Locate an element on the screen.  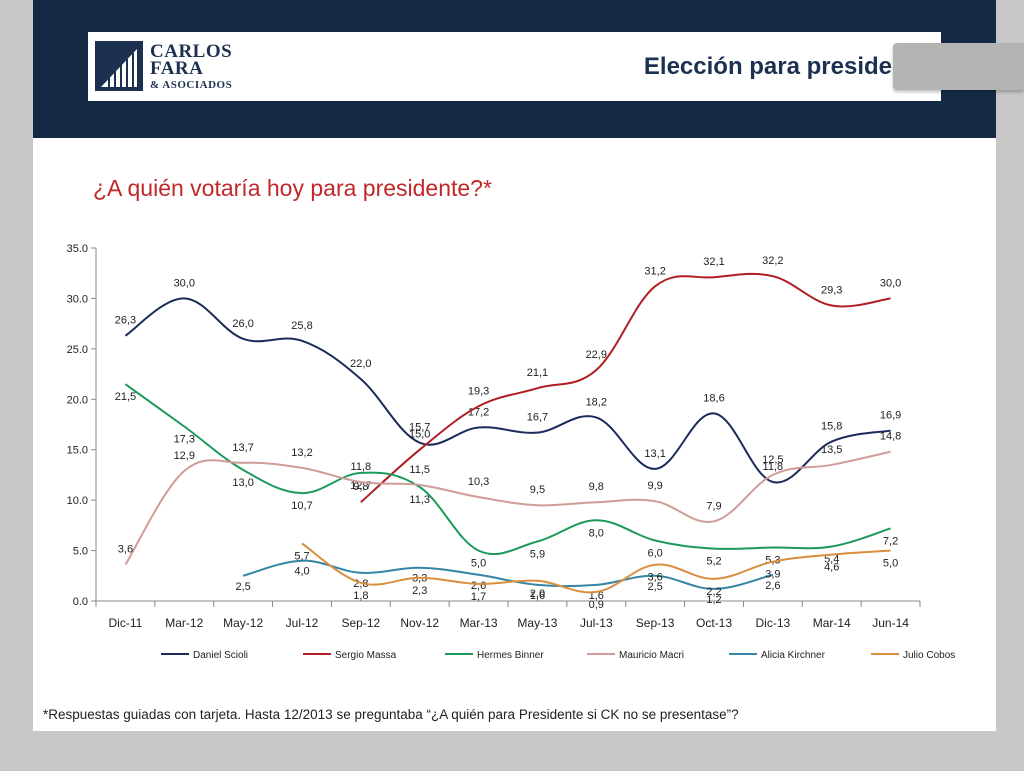
x-tick-label: May-13 is located at coordinates (537, 623).